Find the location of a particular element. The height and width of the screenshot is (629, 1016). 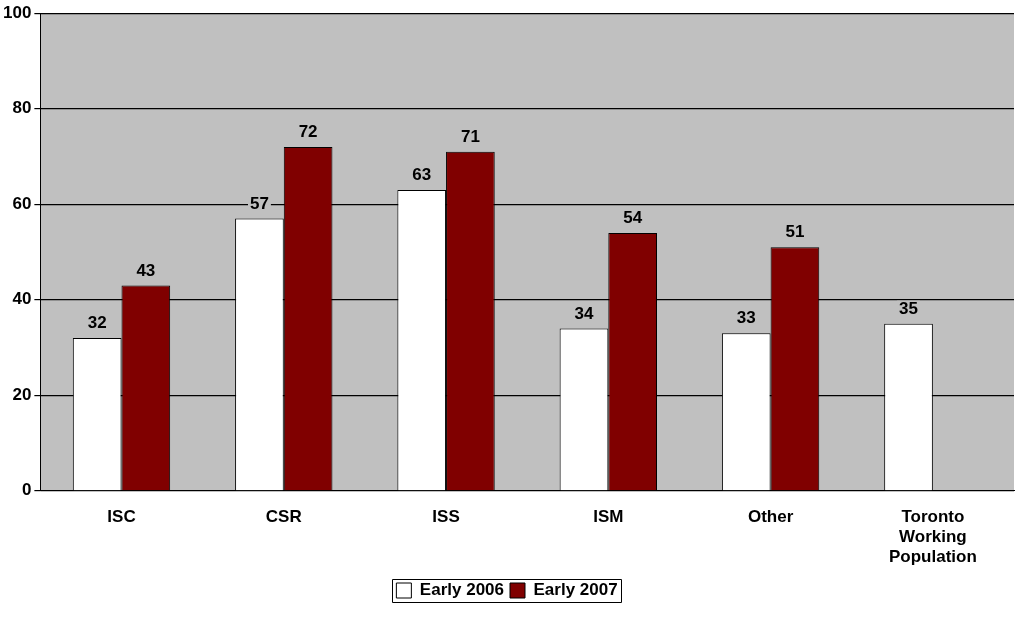

x-tick-label: Toronto Working Population is located at coordinates (932, 536).